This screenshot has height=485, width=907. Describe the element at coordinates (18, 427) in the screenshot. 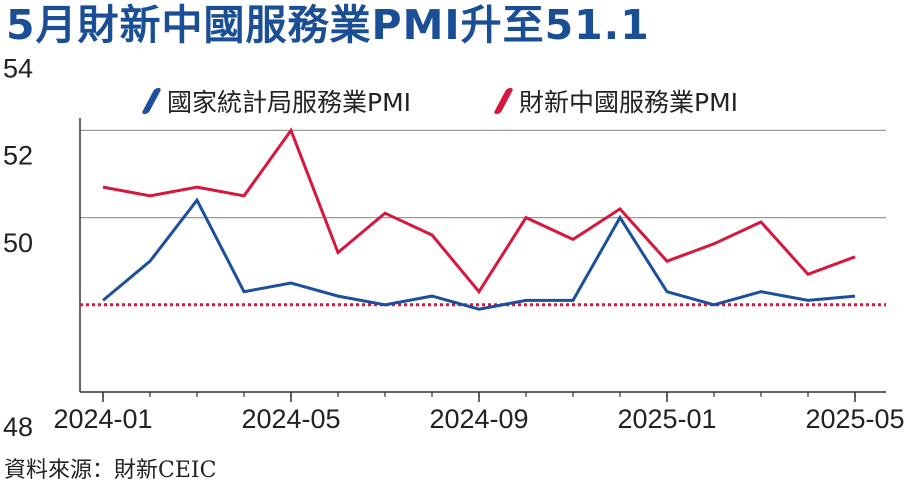

I see `y-tick-label-48: 48` at that location.